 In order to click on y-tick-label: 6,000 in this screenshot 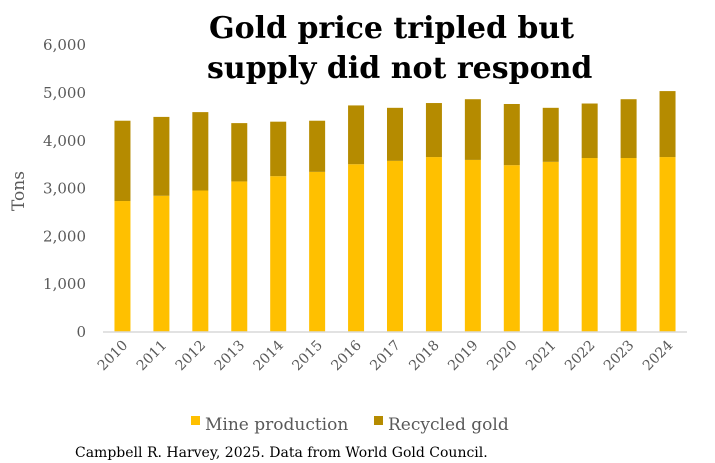, I will do `click(64, 45)`.